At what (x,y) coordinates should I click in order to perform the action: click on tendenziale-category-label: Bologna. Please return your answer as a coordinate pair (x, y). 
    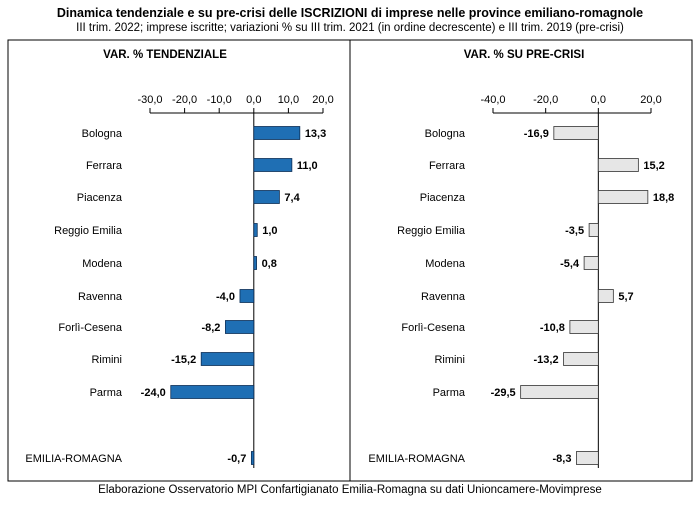
    Looking at the image, I should click on (102, 134).